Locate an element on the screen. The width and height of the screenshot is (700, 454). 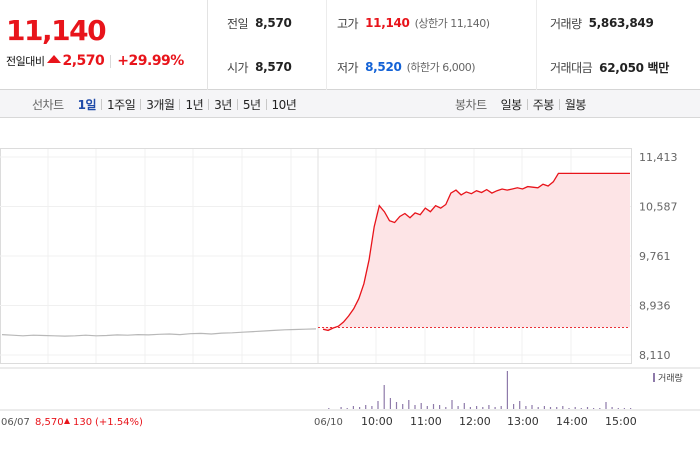
change-label: 전일대비 is located at coordinates (25, 61).